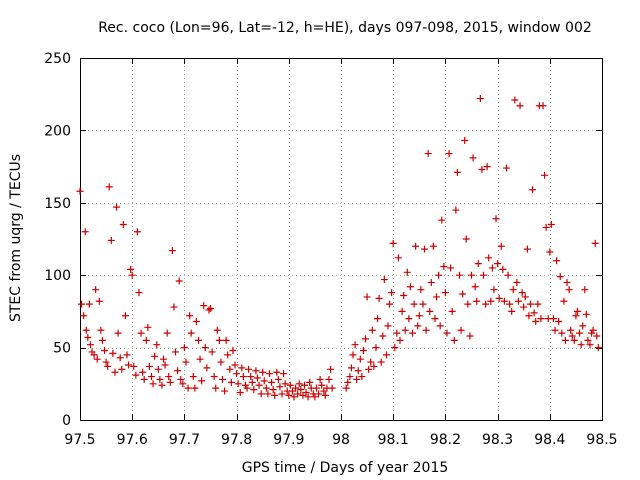 The height and width of the screenshot is (480, 640). What do you see at coordinates (79, 440) in the screenshot?
I see `x-tick-label: 97.5` at bounding box center [79, 440].